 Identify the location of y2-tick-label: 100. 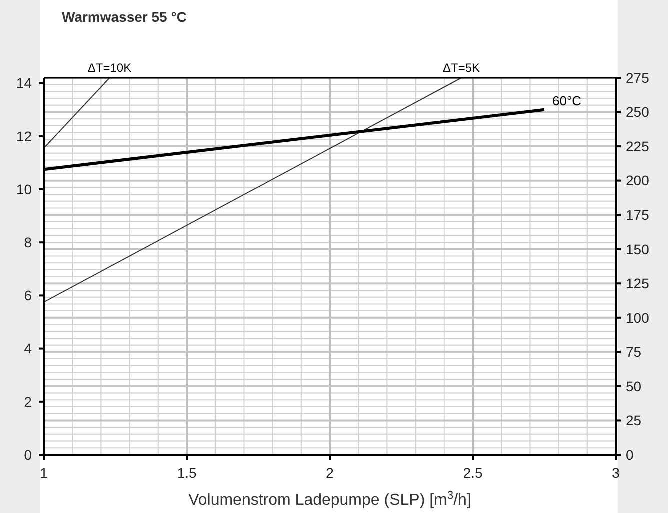
(638, 318).